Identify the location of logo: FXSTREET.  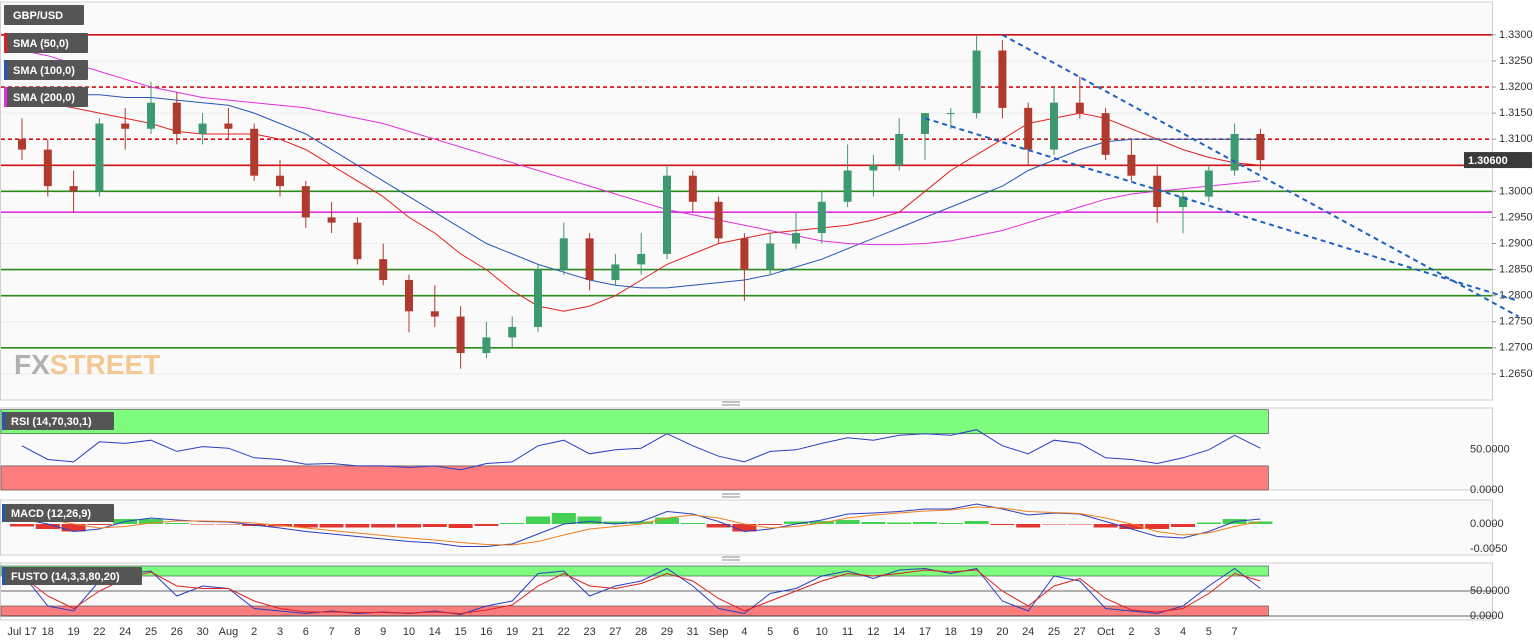
(87, 364).